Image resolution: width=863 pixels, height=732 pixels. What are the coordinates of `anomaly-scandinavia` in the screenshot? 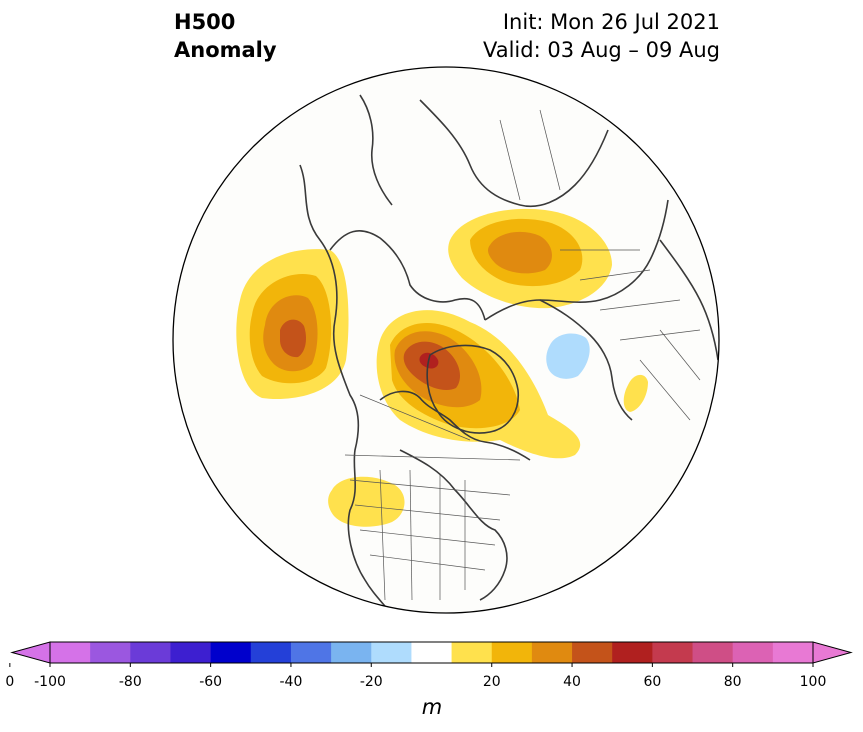 It's located at (568, 356).